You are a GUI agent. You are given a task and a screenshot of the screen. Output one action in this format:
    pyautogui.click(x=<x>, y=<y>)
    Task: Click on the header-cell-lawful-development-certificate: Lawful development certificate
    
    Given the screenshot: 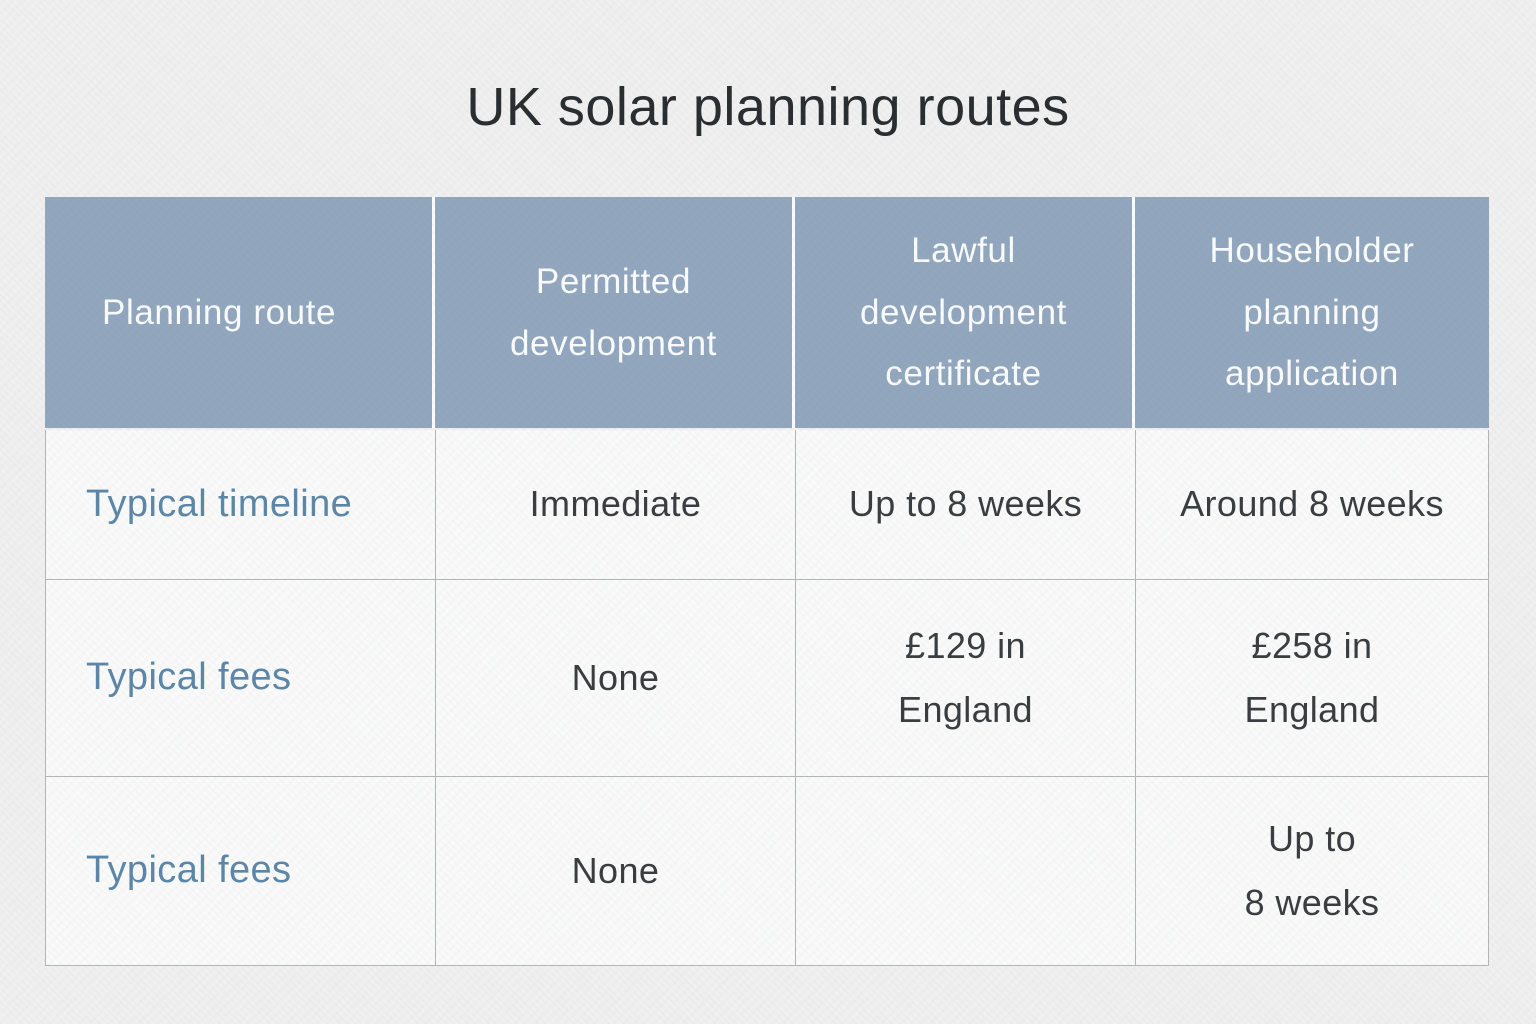 What is the action you would take?
    pyautogui.click(x=965, y=312)
    